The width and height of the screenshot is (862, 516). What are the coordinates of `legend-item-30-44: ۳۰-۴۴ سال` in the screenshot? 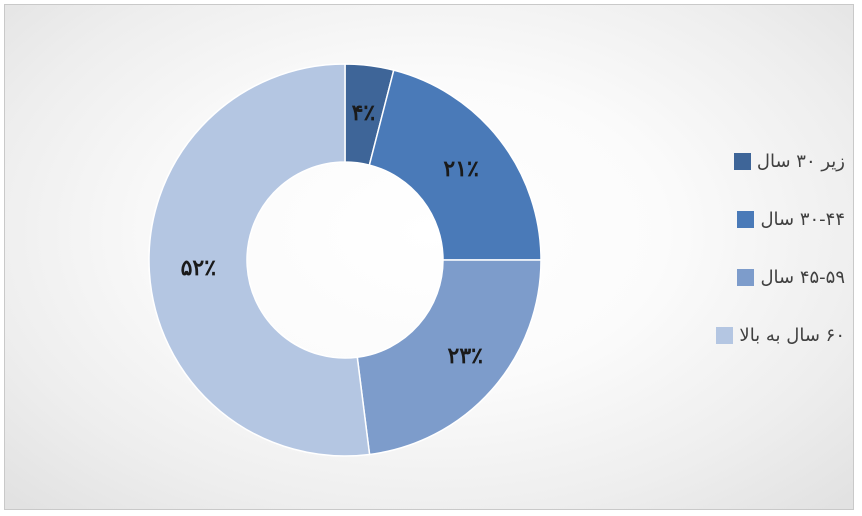 It's located at (770, 219).